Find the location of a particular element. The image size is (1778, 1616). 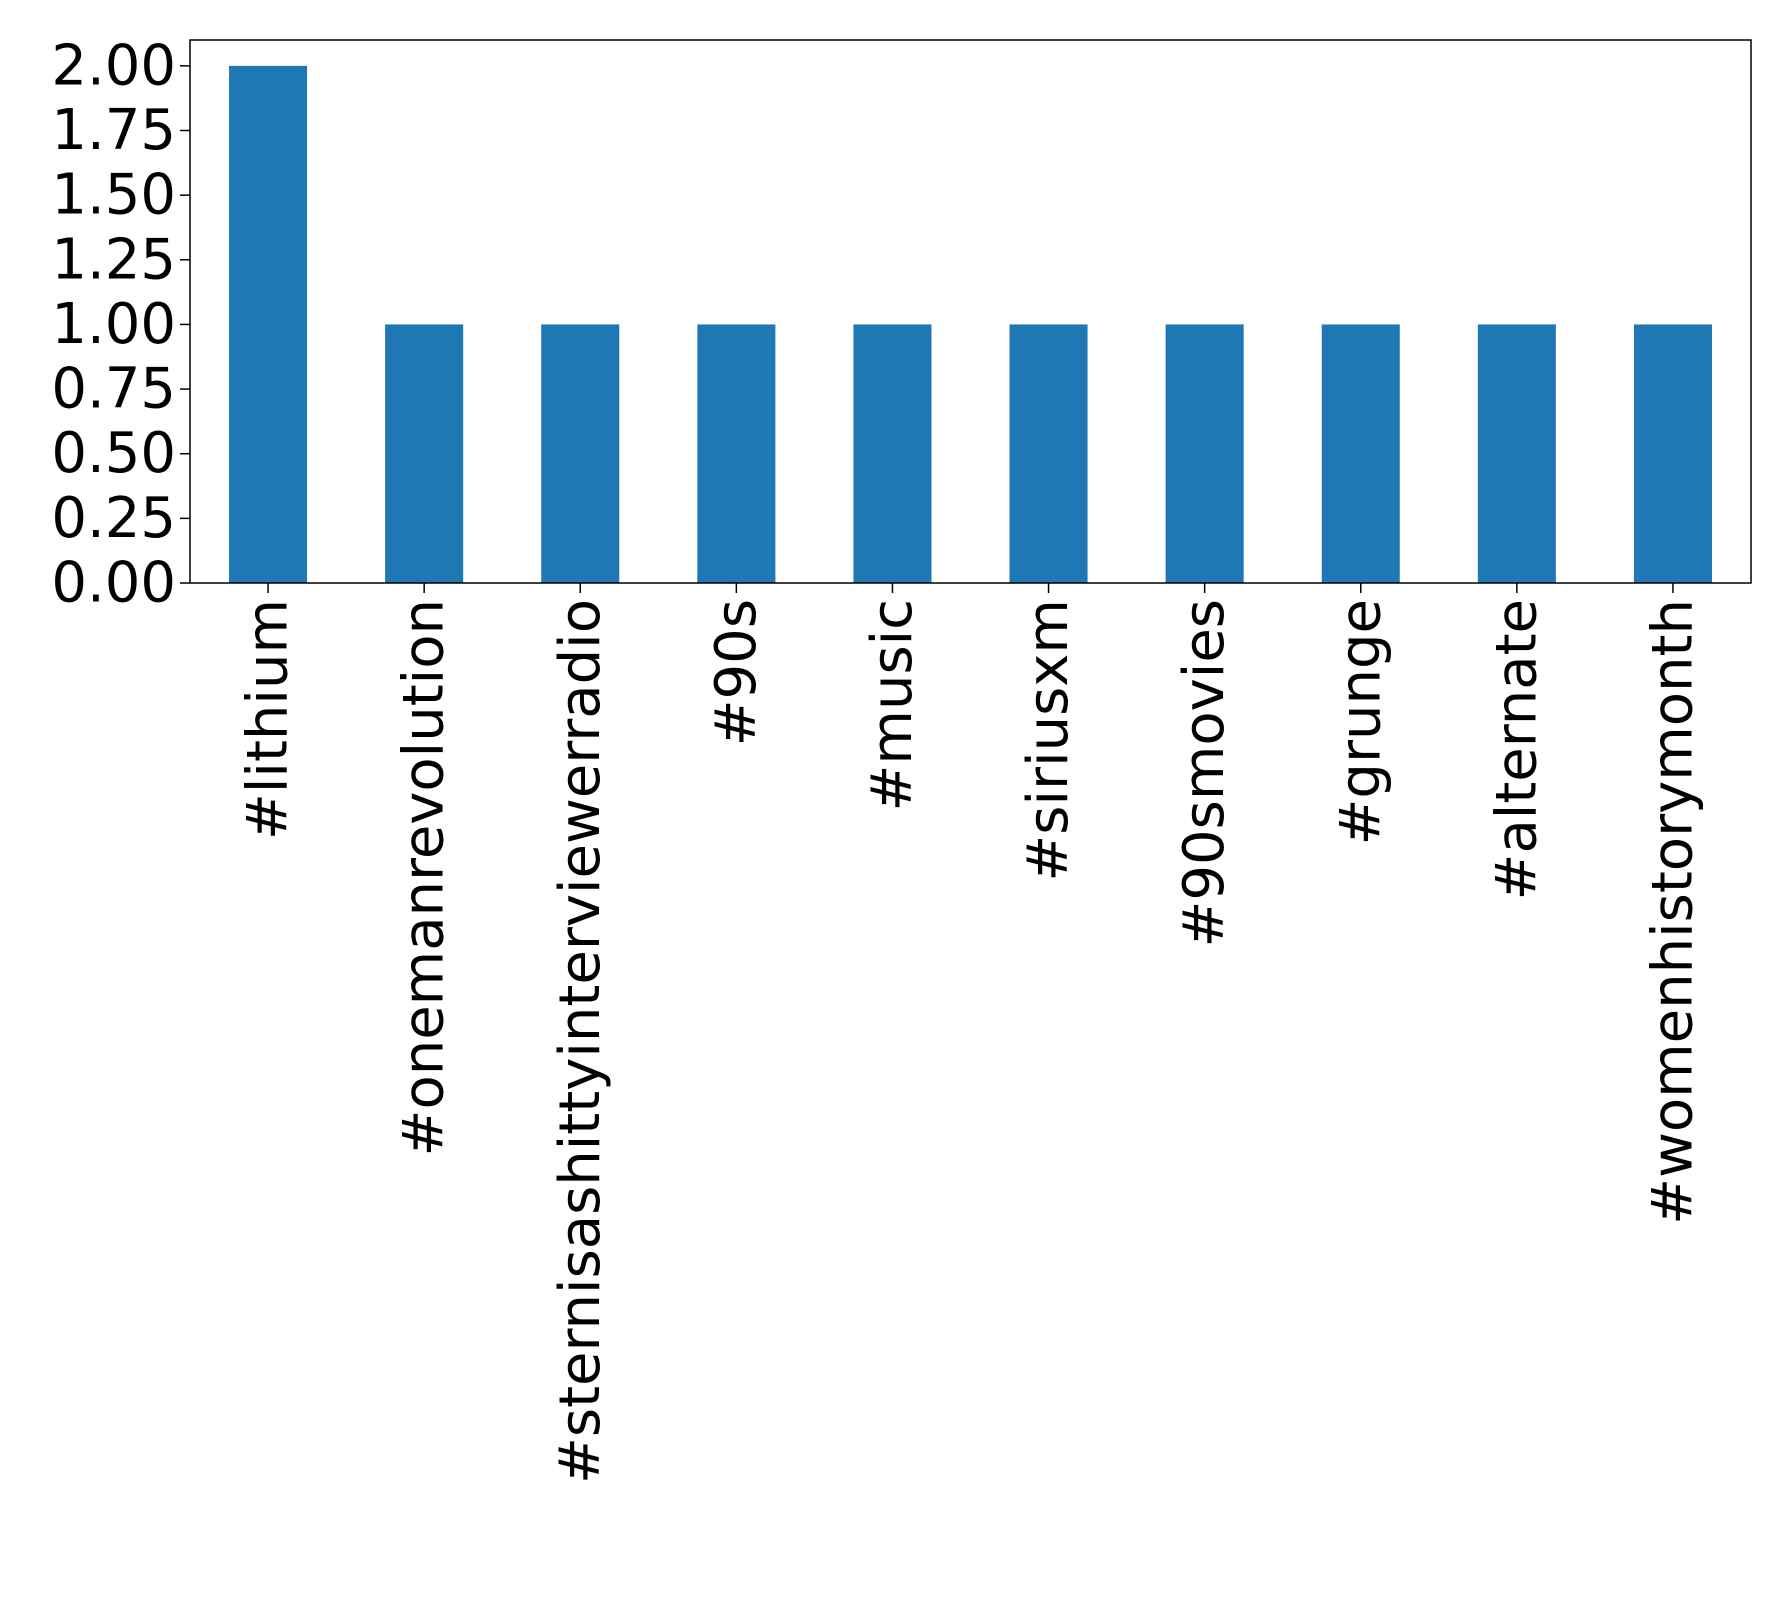

y-tick-label: 0.00 is located at coordinates (113, 583).